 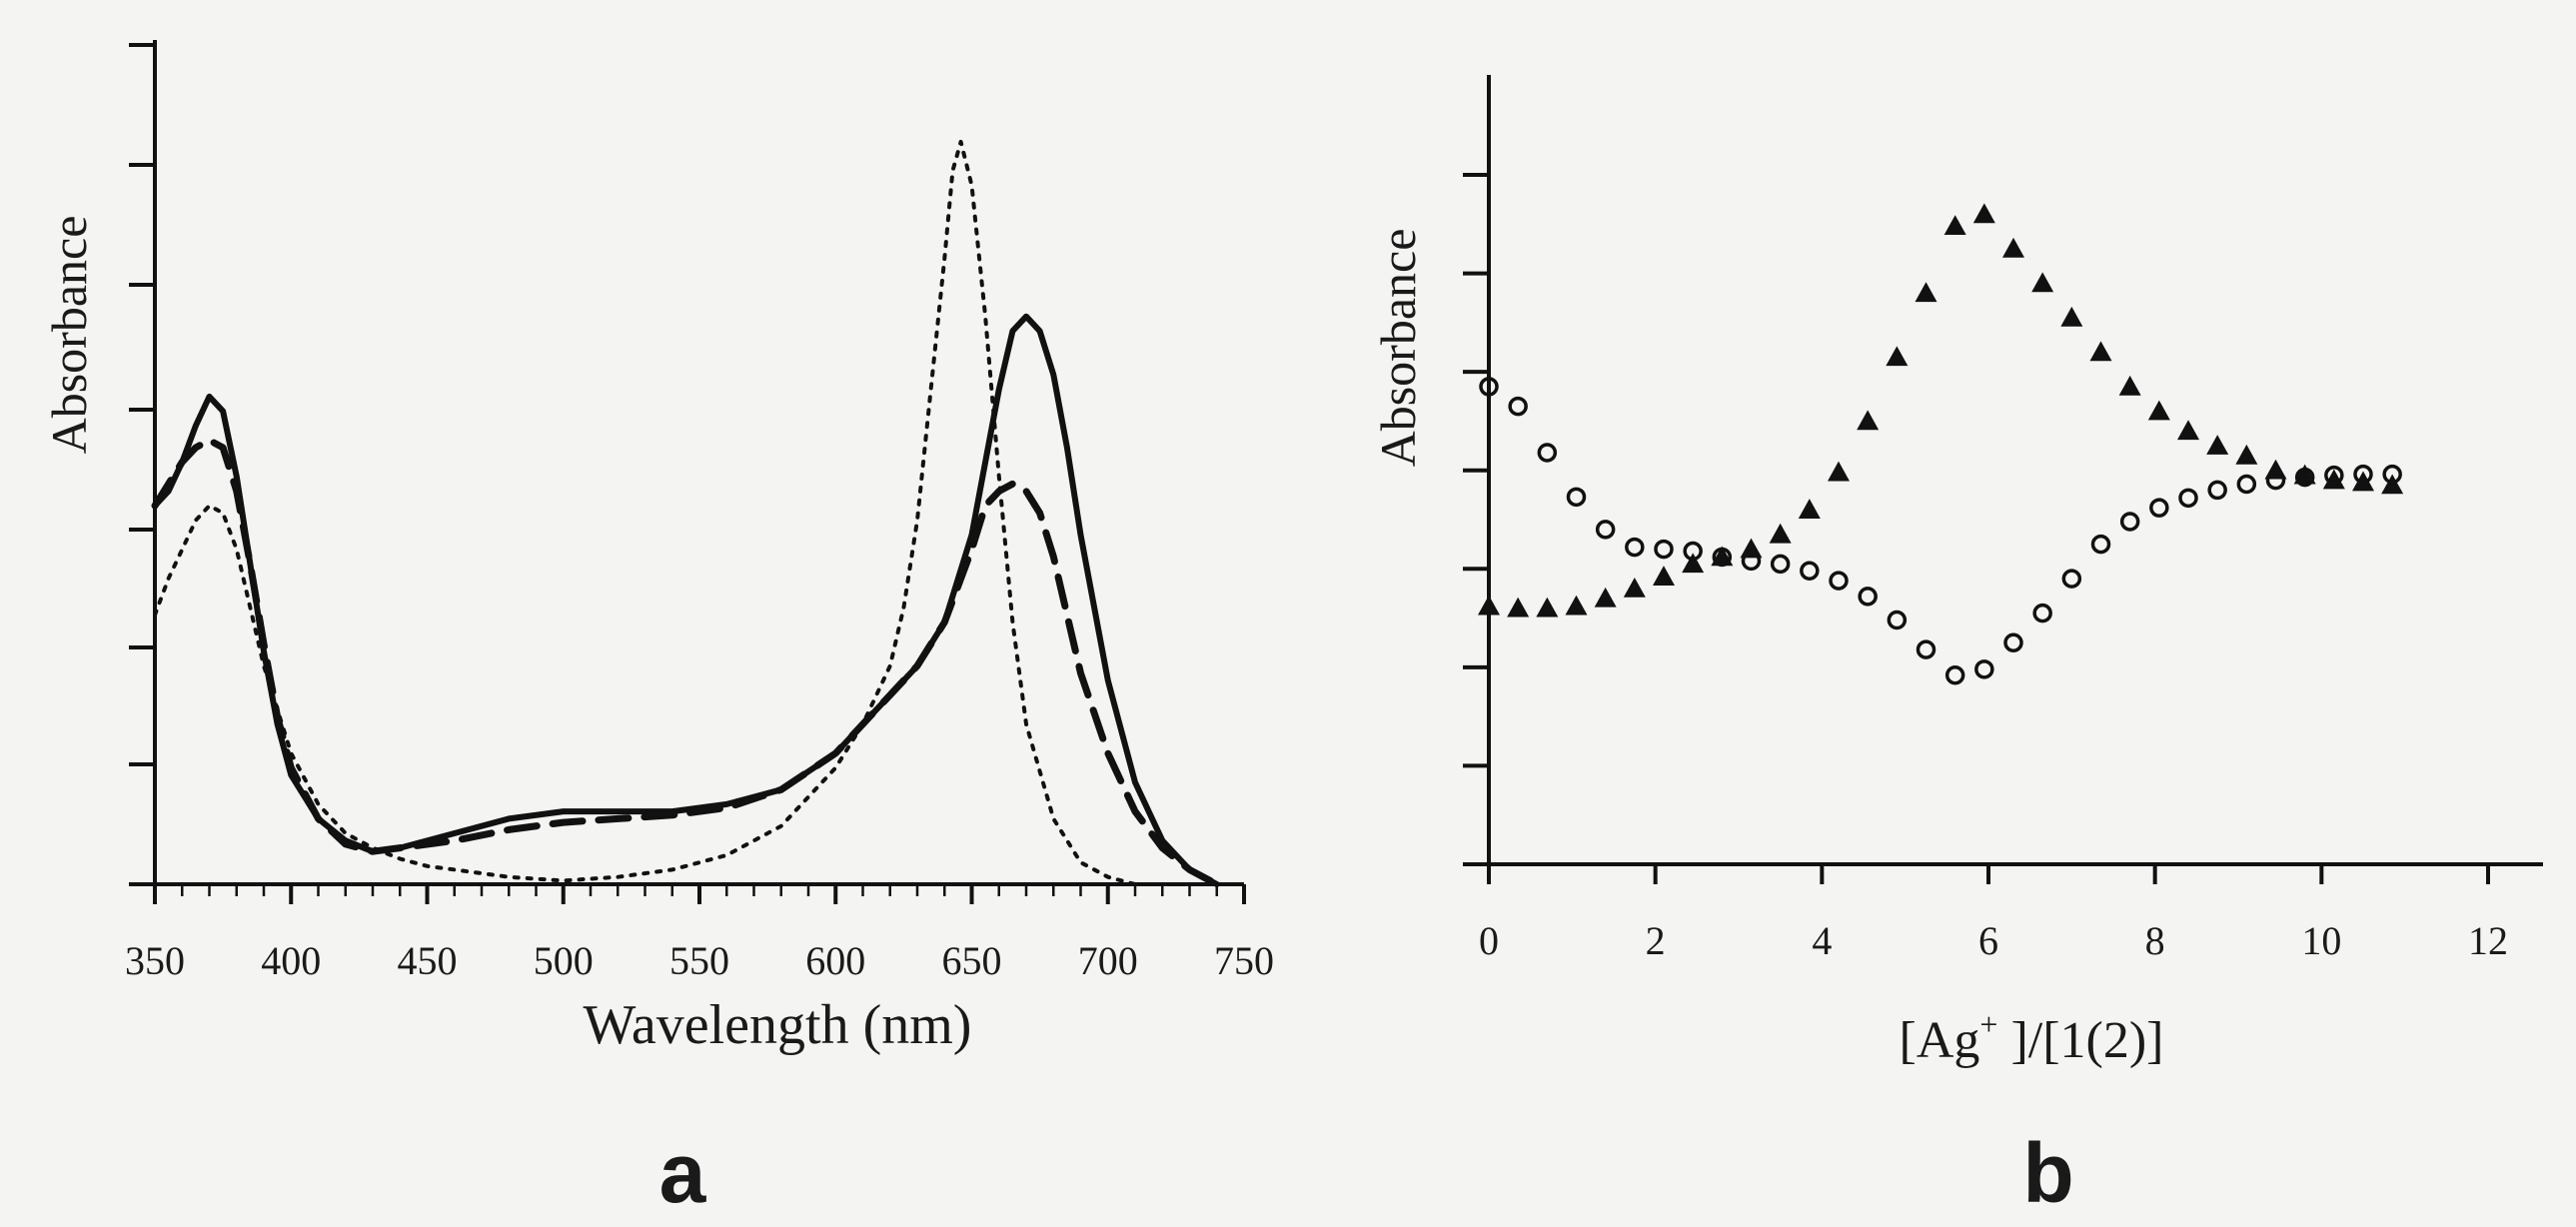 I want to click on x-tick-label: 10, so click(x=2321, y=940).